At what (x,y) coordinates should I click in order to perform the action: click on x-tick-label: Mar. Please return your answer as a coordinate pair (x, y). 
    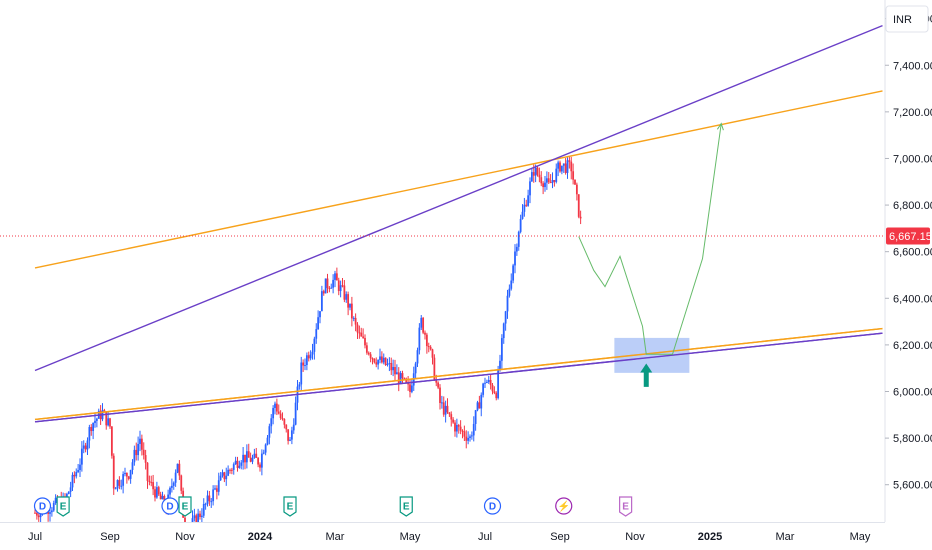
    Looking at the image, I should click on (335, 537).